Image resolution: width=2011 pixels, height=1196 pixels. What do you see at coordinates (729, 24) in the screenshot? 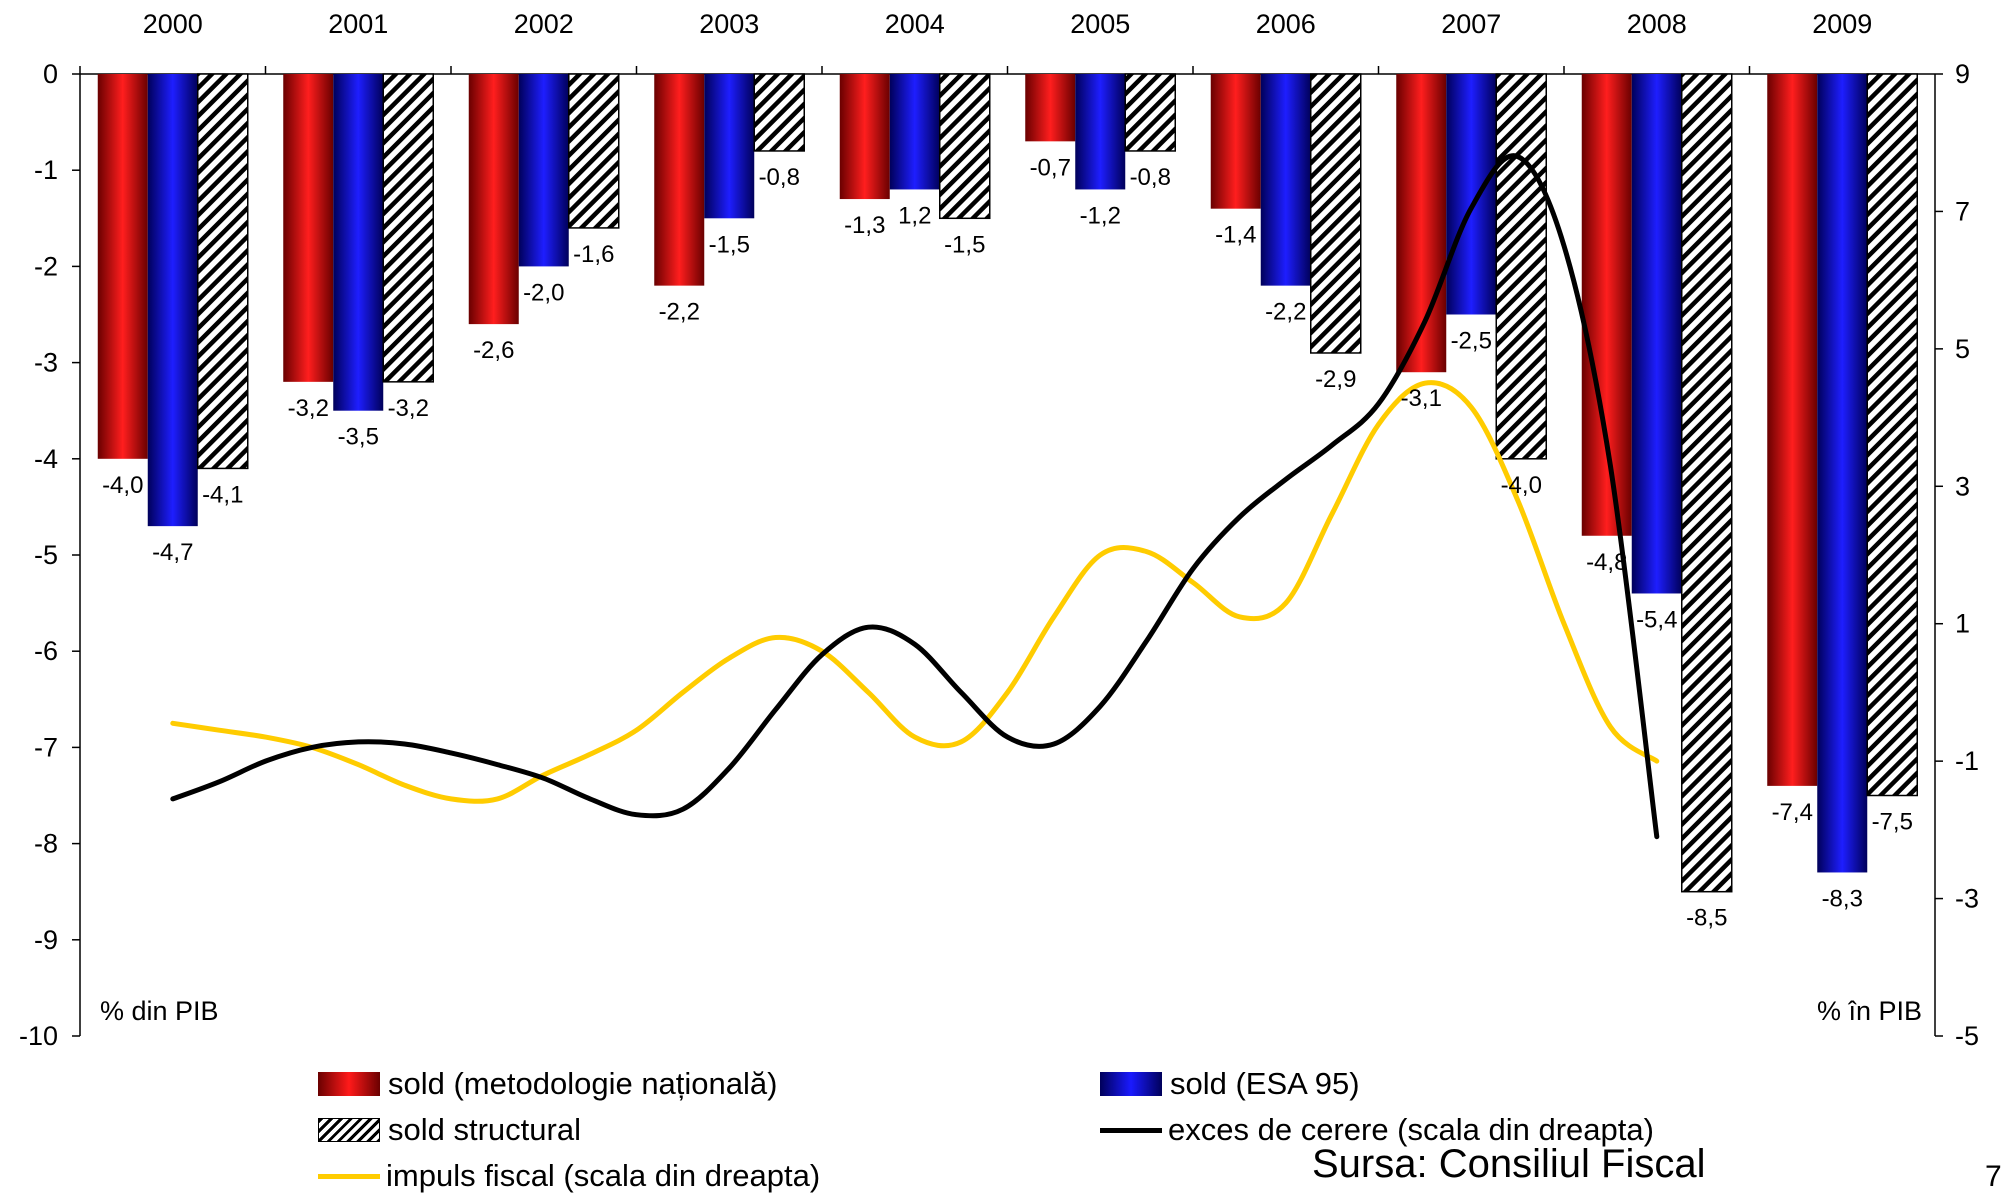
I see `x-tick-label: 2003` at bounding box center [729, 24].